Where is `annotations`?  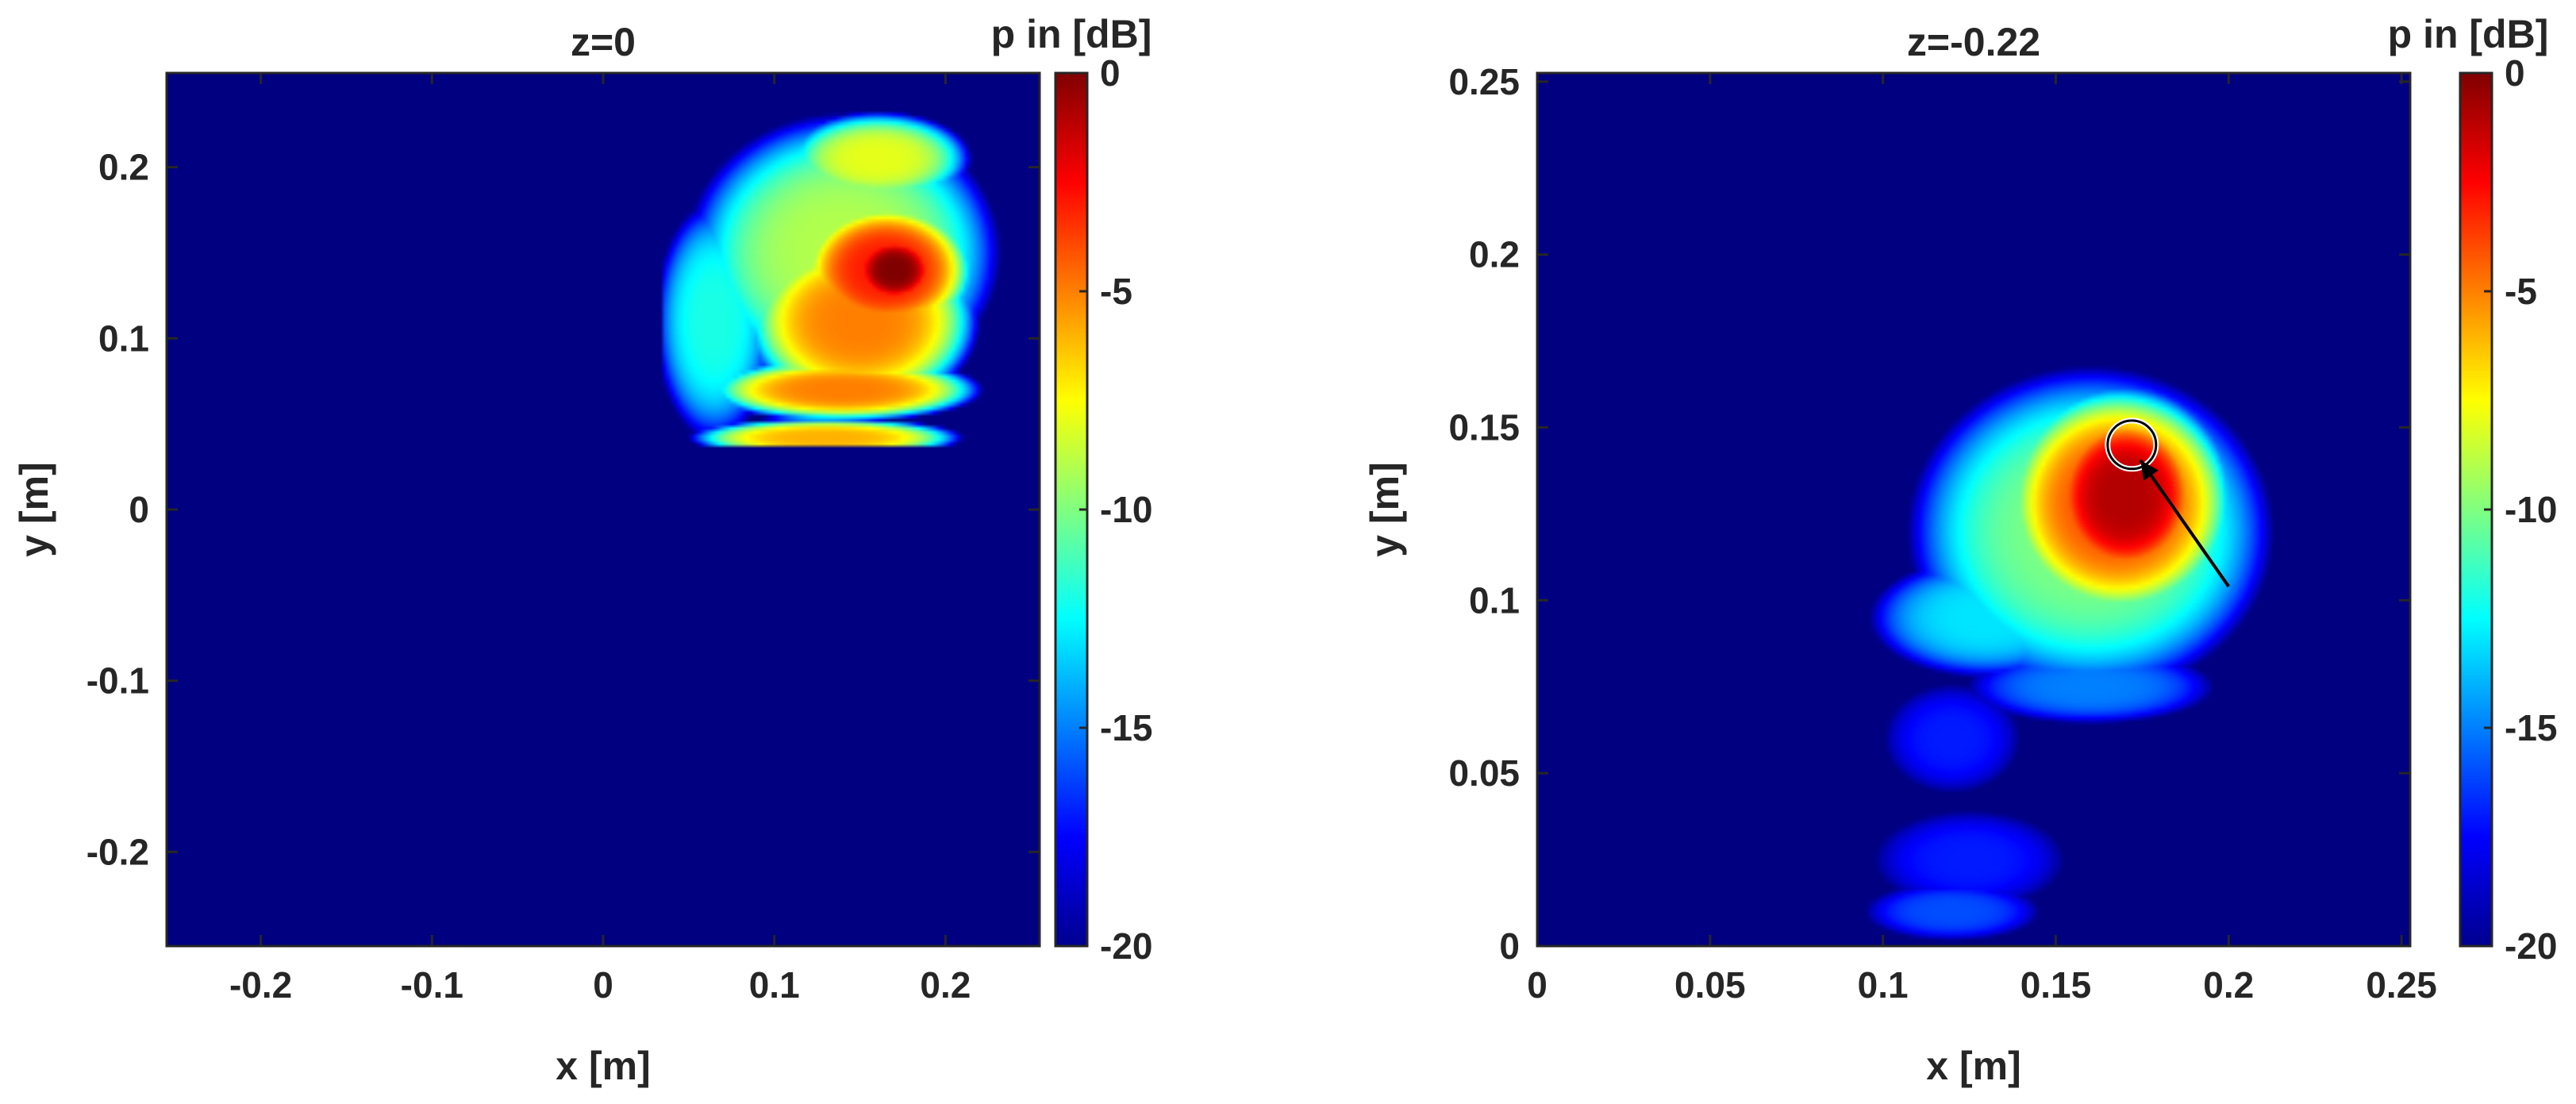 annotations is located at coordinates (2167, 502).